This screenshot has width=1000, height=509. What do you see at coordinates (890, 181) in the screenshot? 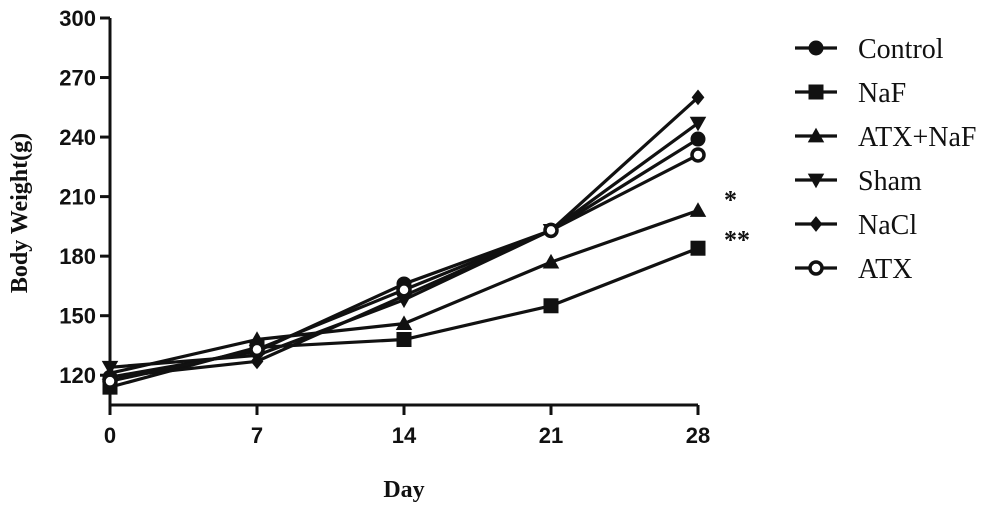
I see `legend-label-sham: Sham` at bounding box center [890, 181].